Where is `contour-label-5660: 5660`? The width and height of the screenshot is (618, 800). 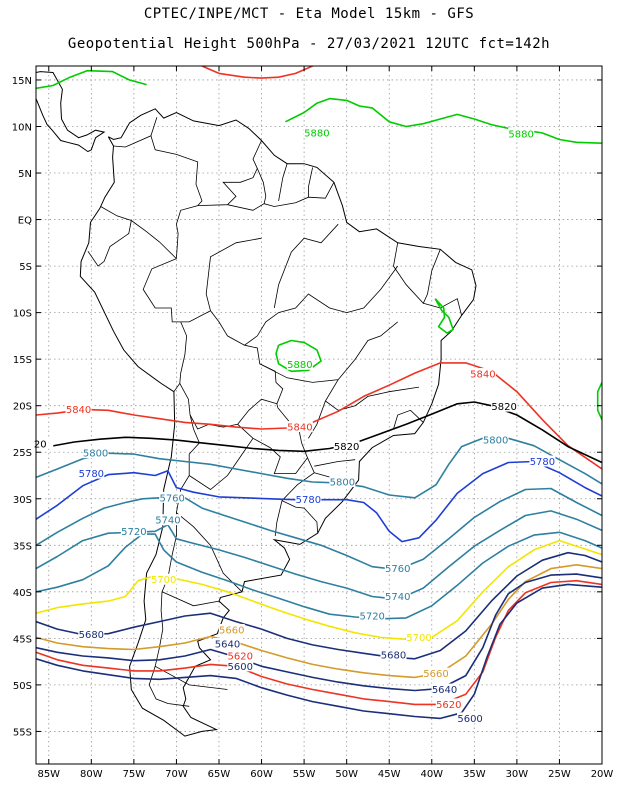
contour-label-5660: 5660 is located at coordinates (231, 630).